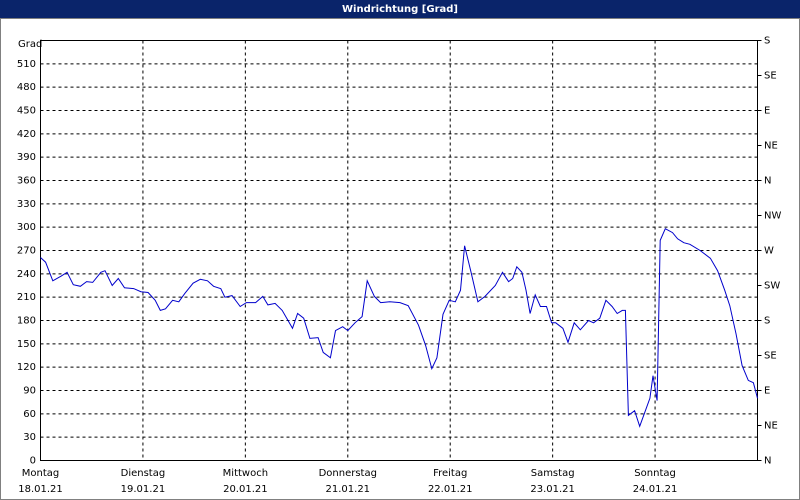  Describe the element at coordinates (26, 227) in the screenshot. I see `y-tick-label: 300` at that location.